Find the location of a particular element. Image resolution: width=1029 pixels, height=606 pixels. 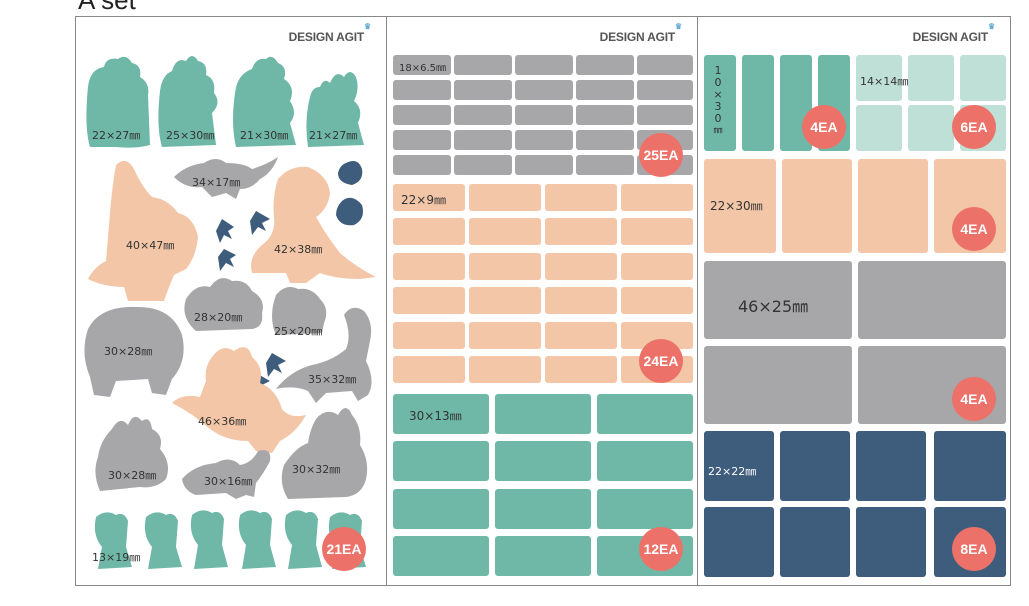

dino-sticker-grey-small is located at coordinates (226, 178).